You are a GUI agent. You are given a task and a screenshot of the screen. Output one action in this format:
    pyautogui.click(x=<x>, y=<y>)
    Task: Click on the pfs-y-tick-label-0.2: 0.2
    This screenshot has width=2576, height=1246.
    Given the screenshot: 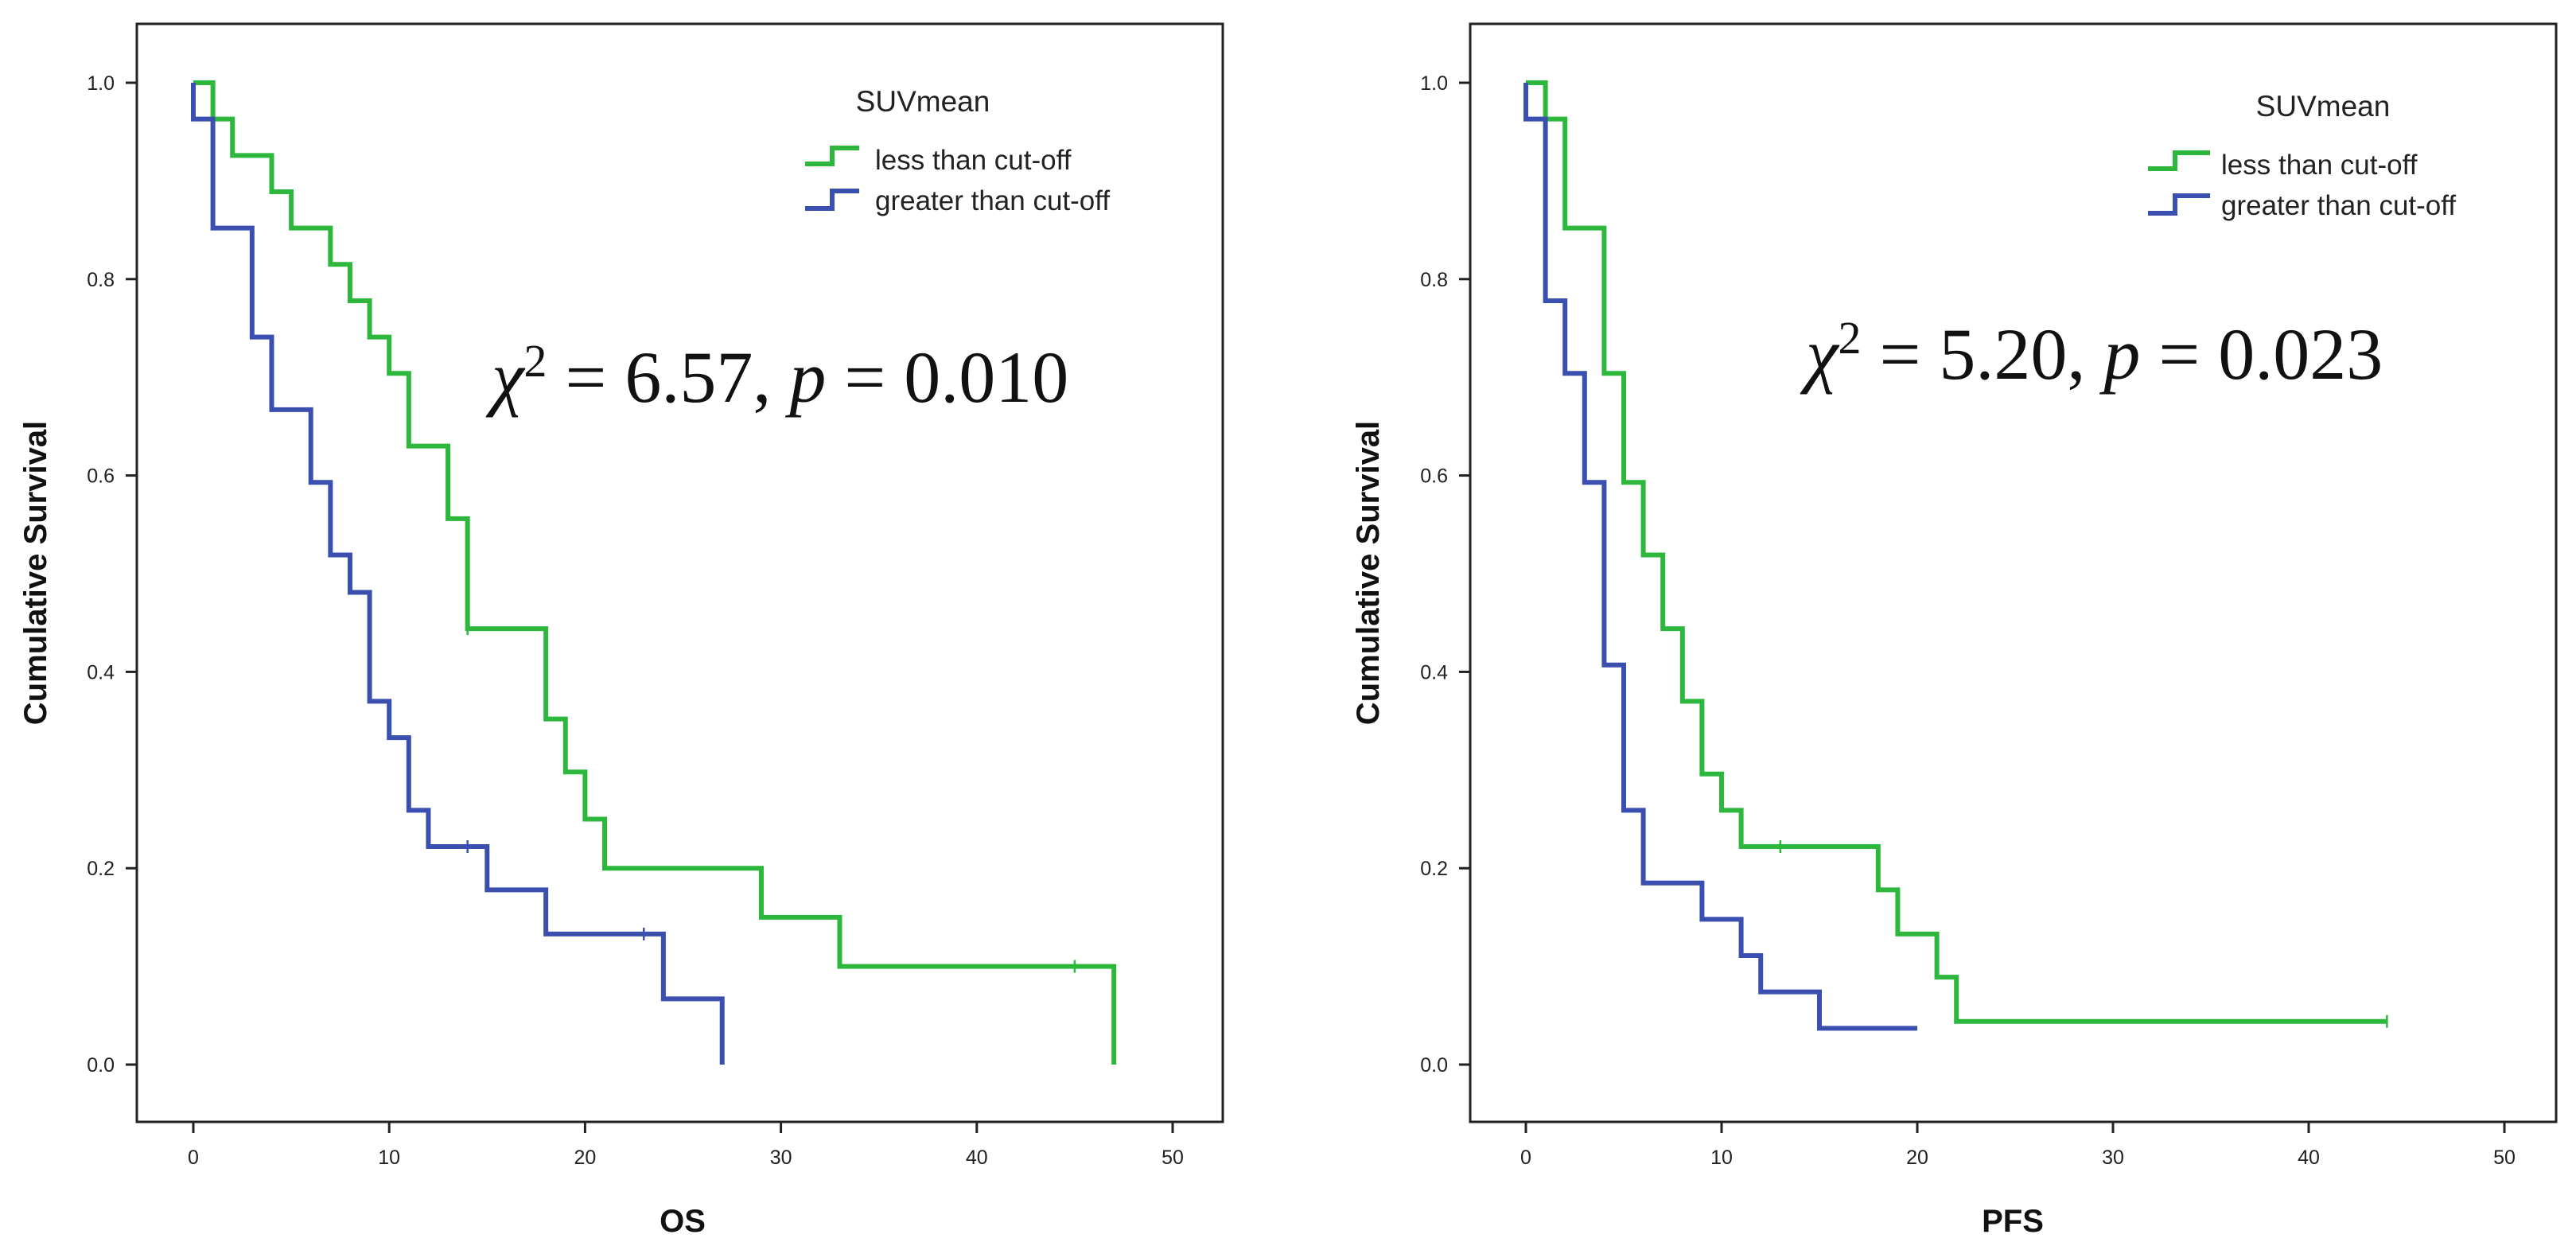 What is the action you would take?
    pyautogui.click(x=1434, y=869)
    